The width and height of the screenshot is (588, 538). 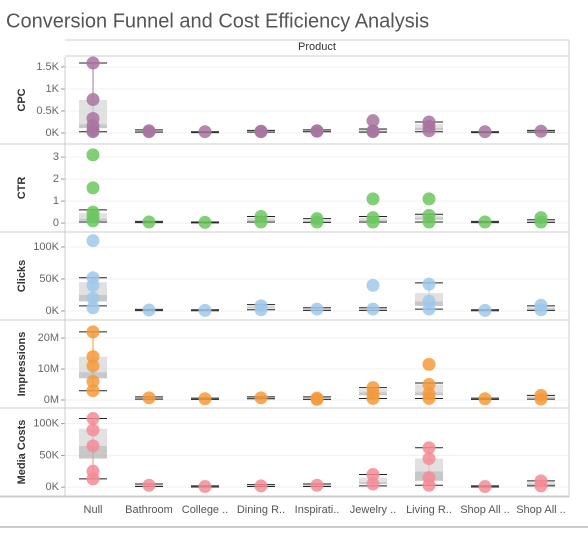 I want to click on y-tick-label: 20M, so click(x=48, y=338).